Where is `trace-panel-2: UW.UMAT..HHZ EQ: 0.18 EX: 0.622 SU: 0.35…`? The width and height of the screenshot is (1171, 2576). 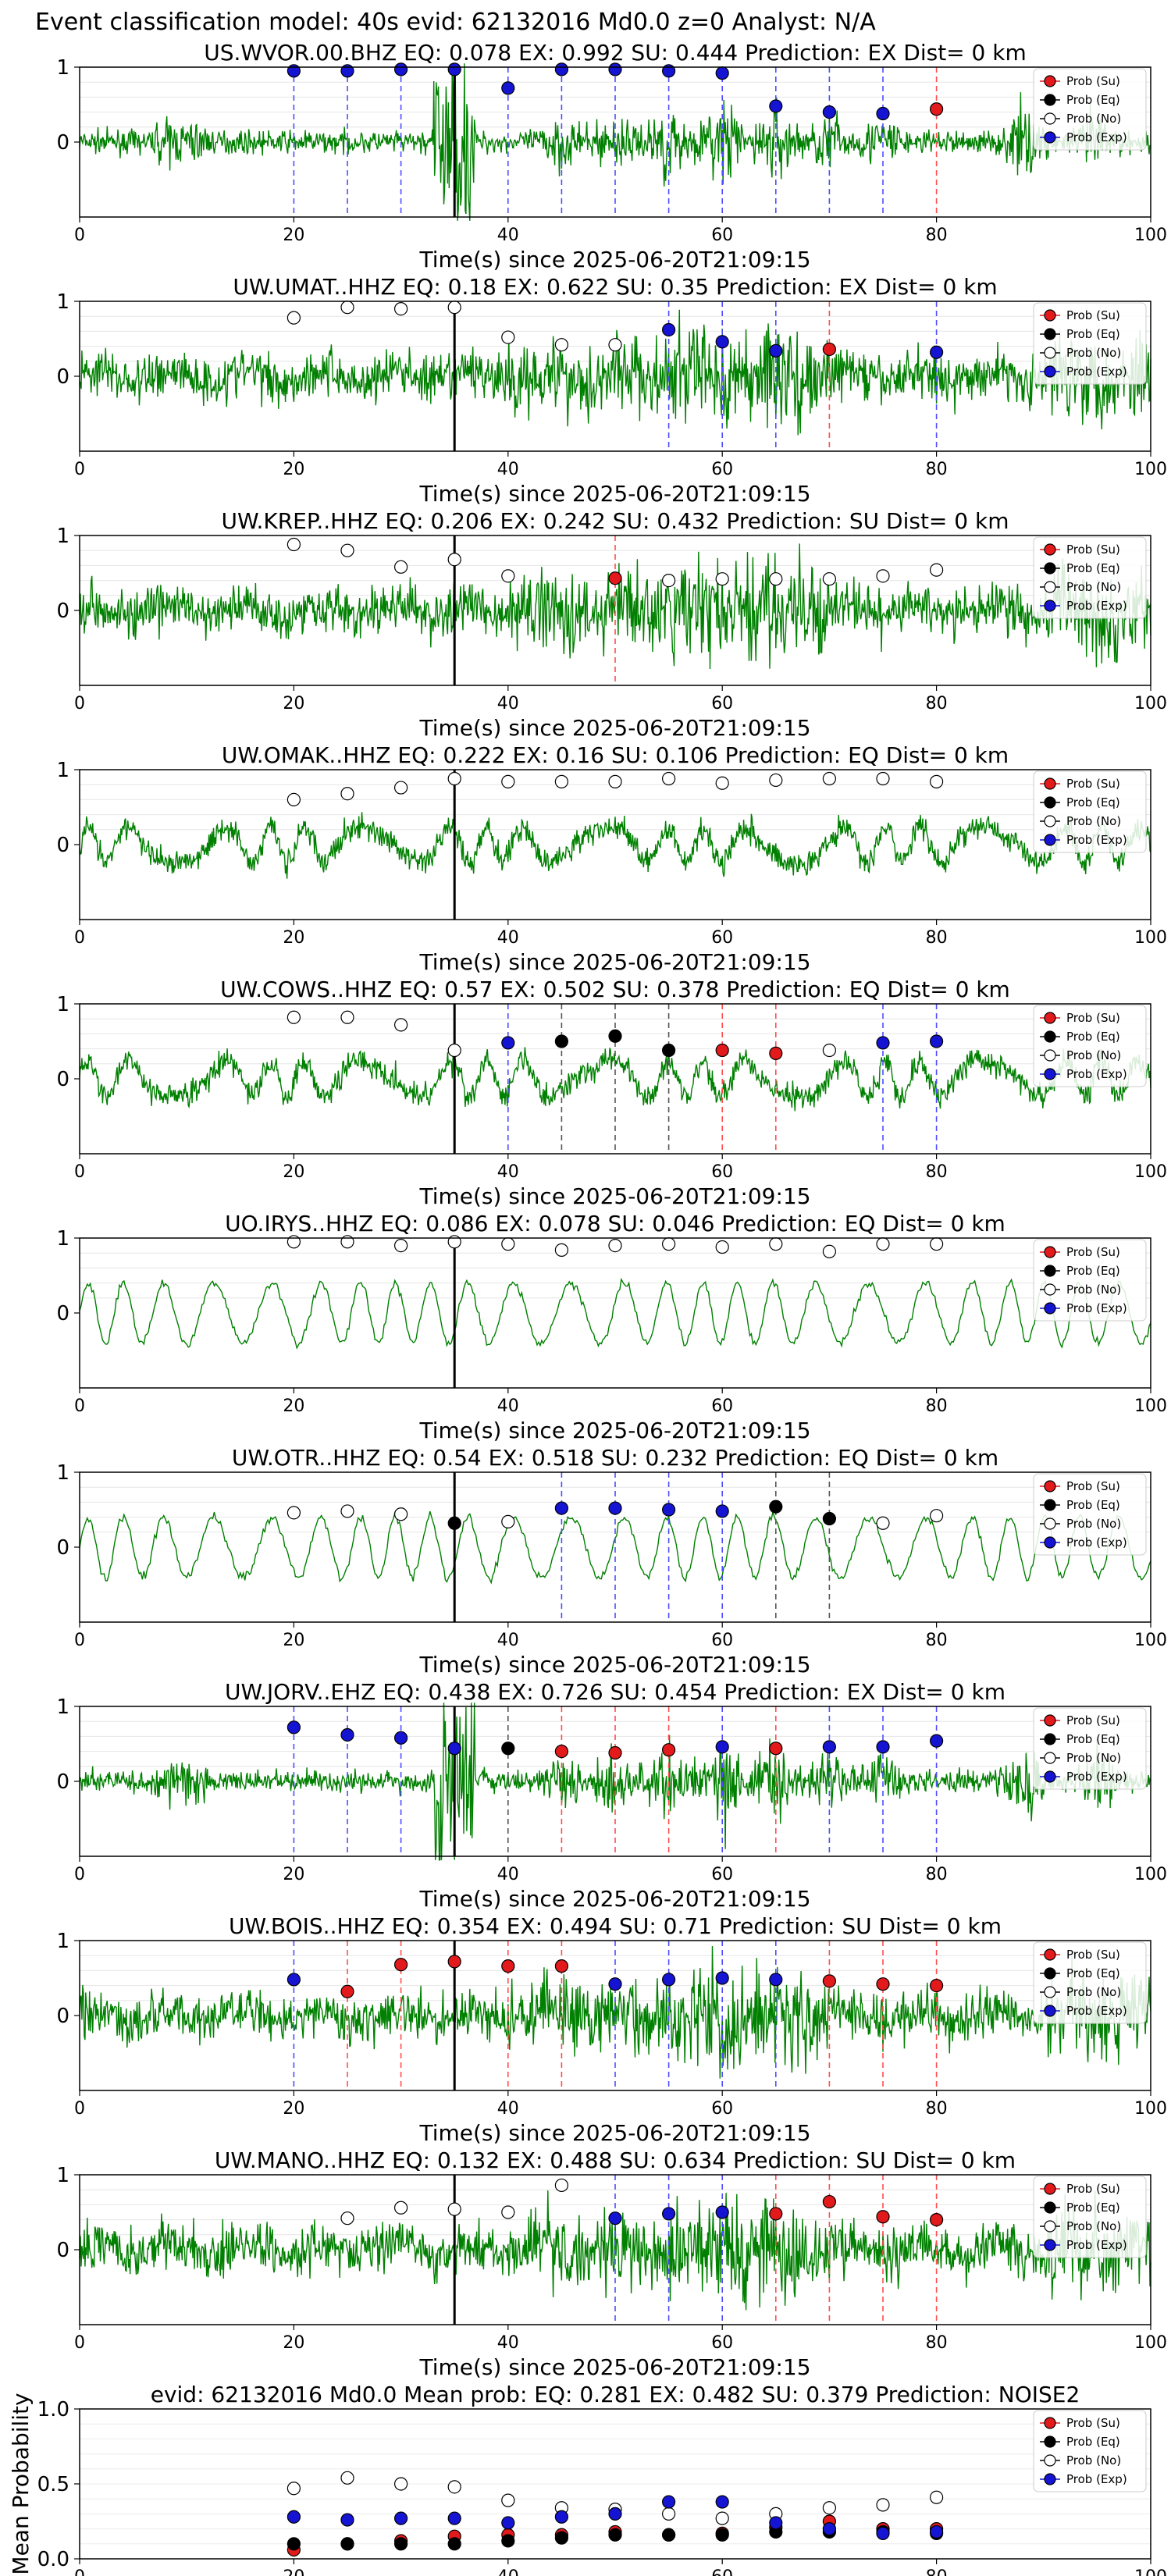
trace-panel-2: UW.UMAT..HHZ EQ: 0.18 EX: 0.622 SU: 0.35… is located at coordinates (611, 390).